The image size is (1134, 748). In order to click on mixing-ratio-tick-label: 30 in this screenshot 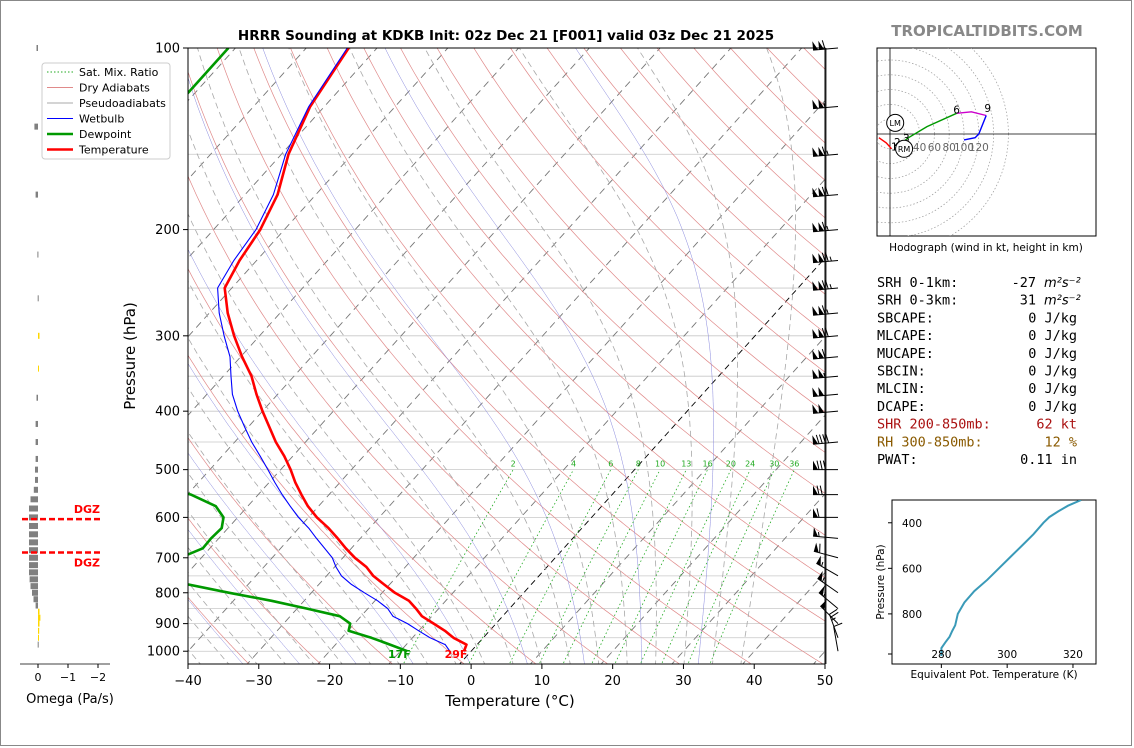, I will do `click(774, 464)`.